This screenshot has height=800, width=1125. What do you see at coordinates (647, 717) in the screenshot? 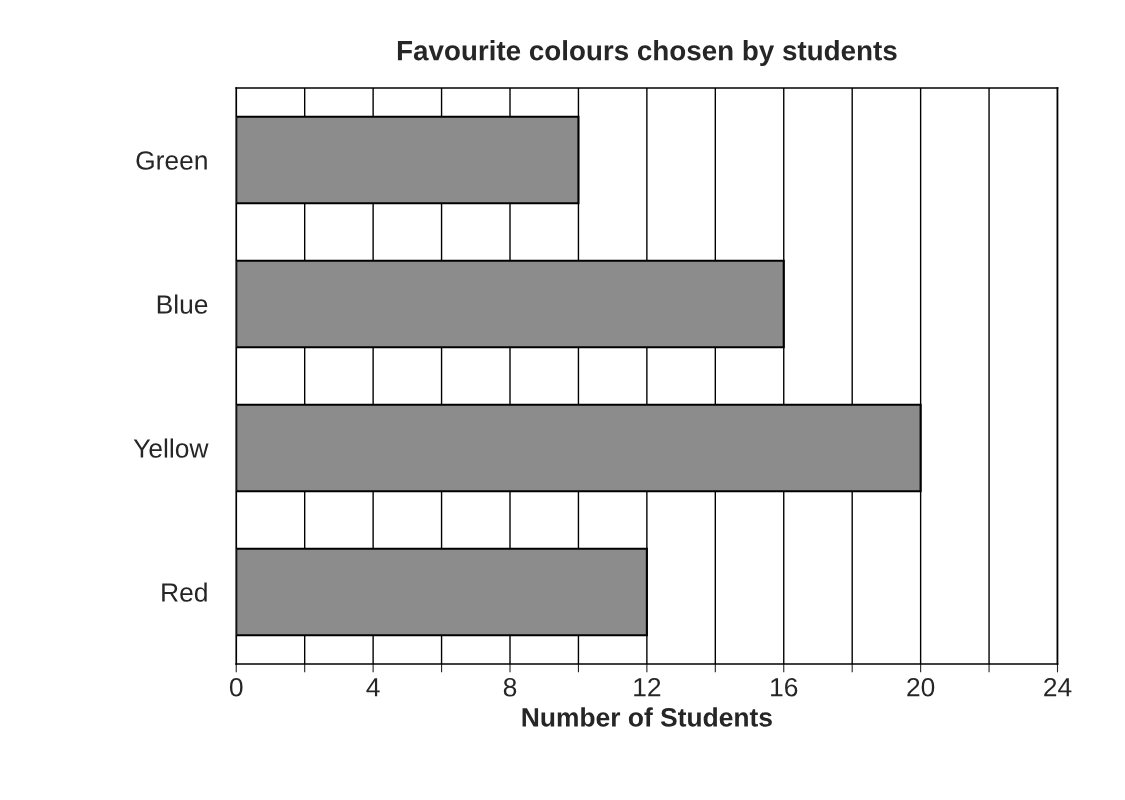
I see `x-axis-title: Number of Students` at bounding box center [647, 717].